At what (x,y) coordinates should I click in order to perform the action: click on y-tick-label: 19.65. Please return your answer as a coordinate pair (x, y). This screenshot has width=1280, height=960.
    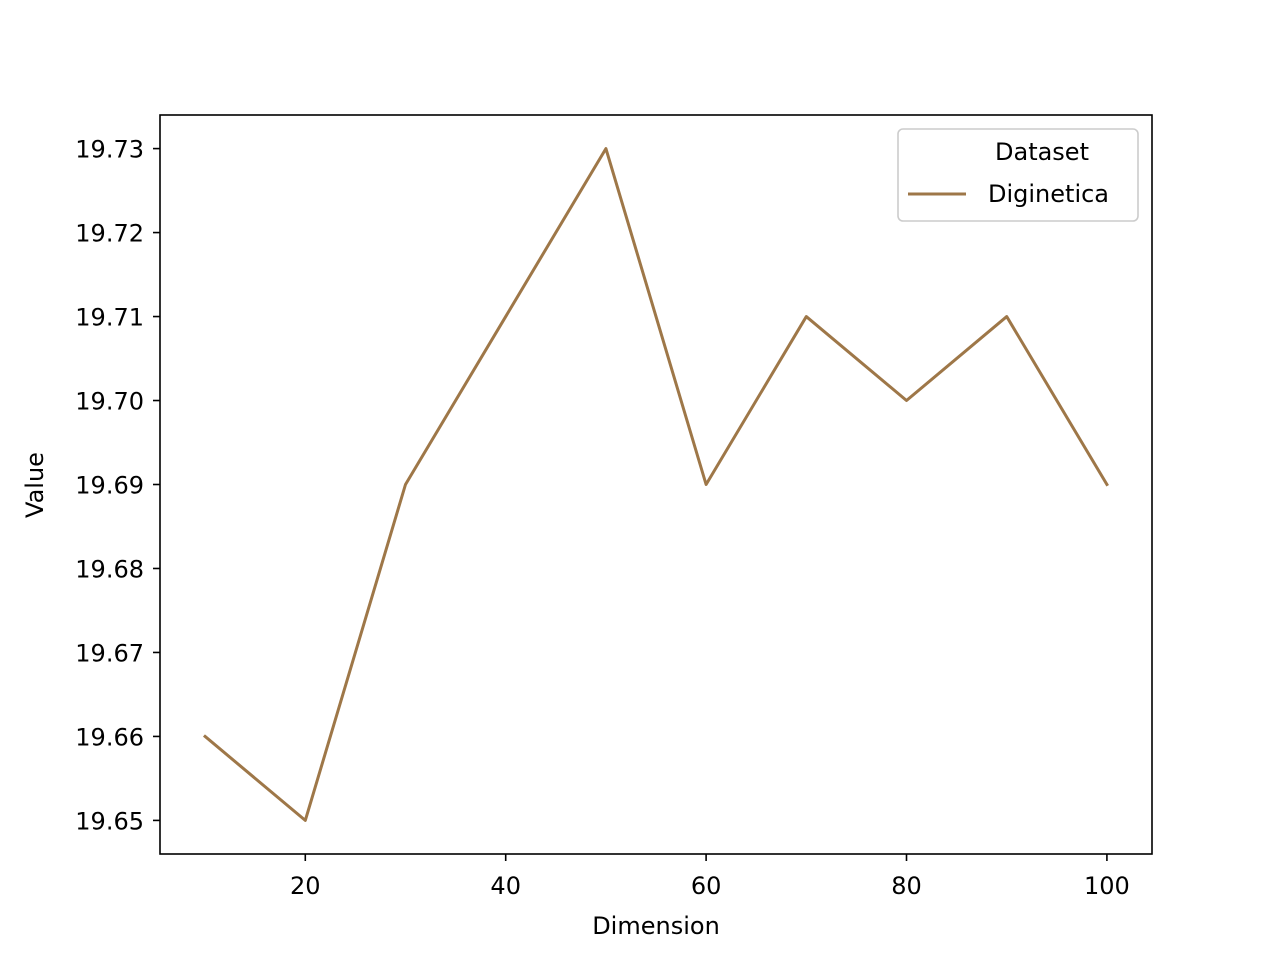
    Looking at the image, I should click on (109, 821).